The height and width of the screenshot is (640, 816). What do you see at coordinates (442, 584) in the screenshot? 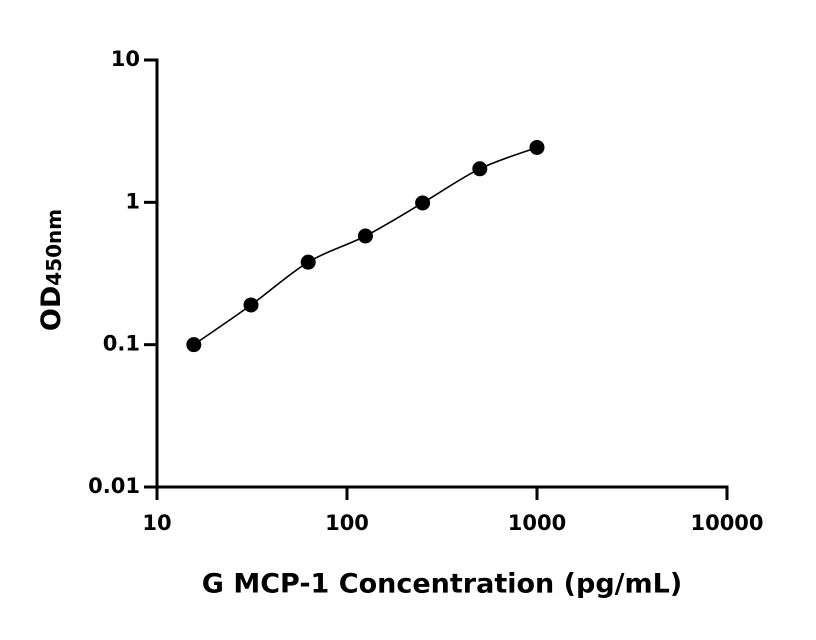
I see `x-axis-title: G MCP-1 Concentration (pg/mL)` at bounding box center [442, 584].